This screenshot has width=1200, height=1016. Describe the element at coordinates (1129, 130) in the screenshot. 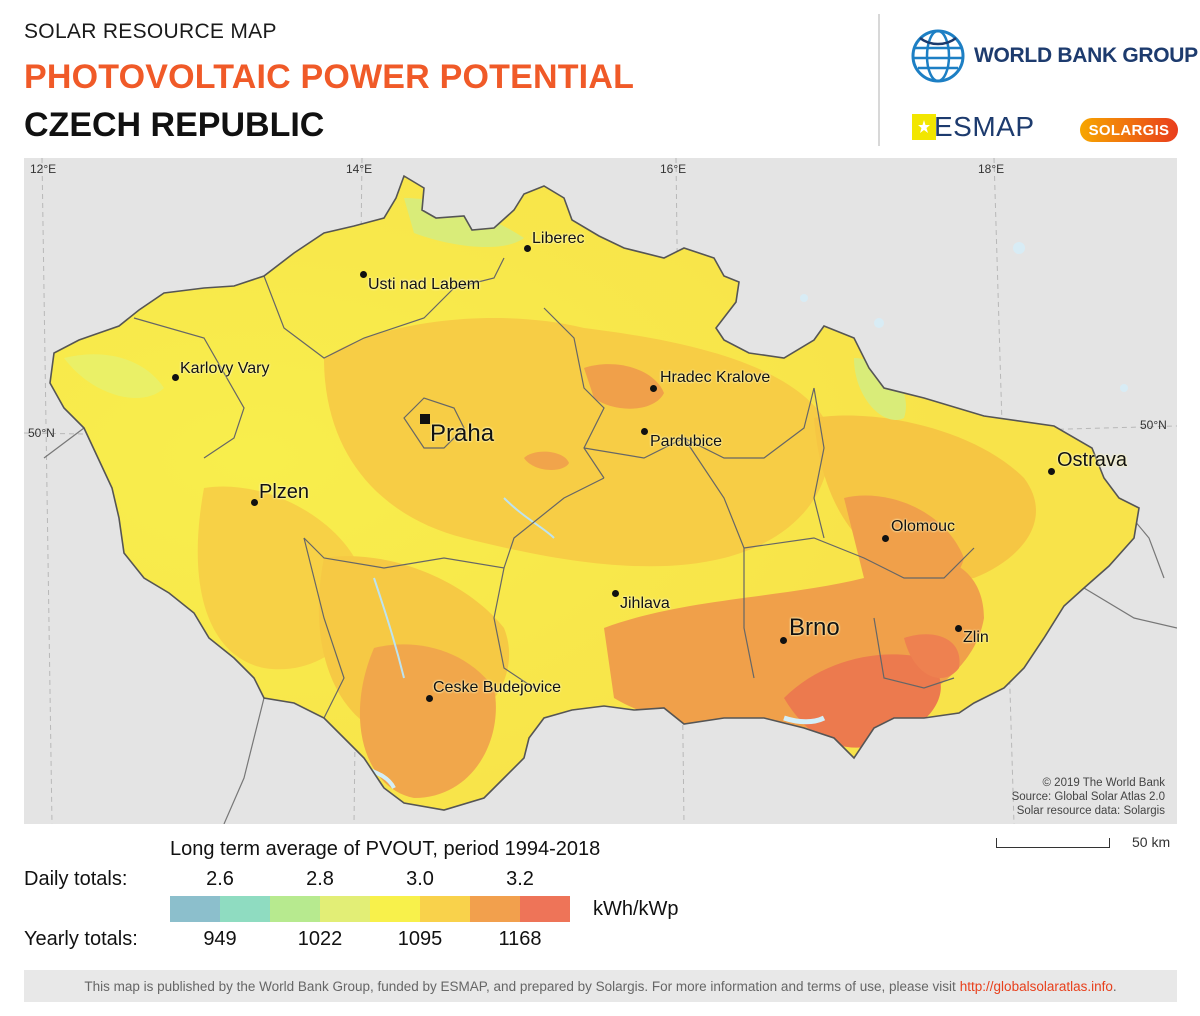

I see `solargis-logo: SOLARGIS` at that location.